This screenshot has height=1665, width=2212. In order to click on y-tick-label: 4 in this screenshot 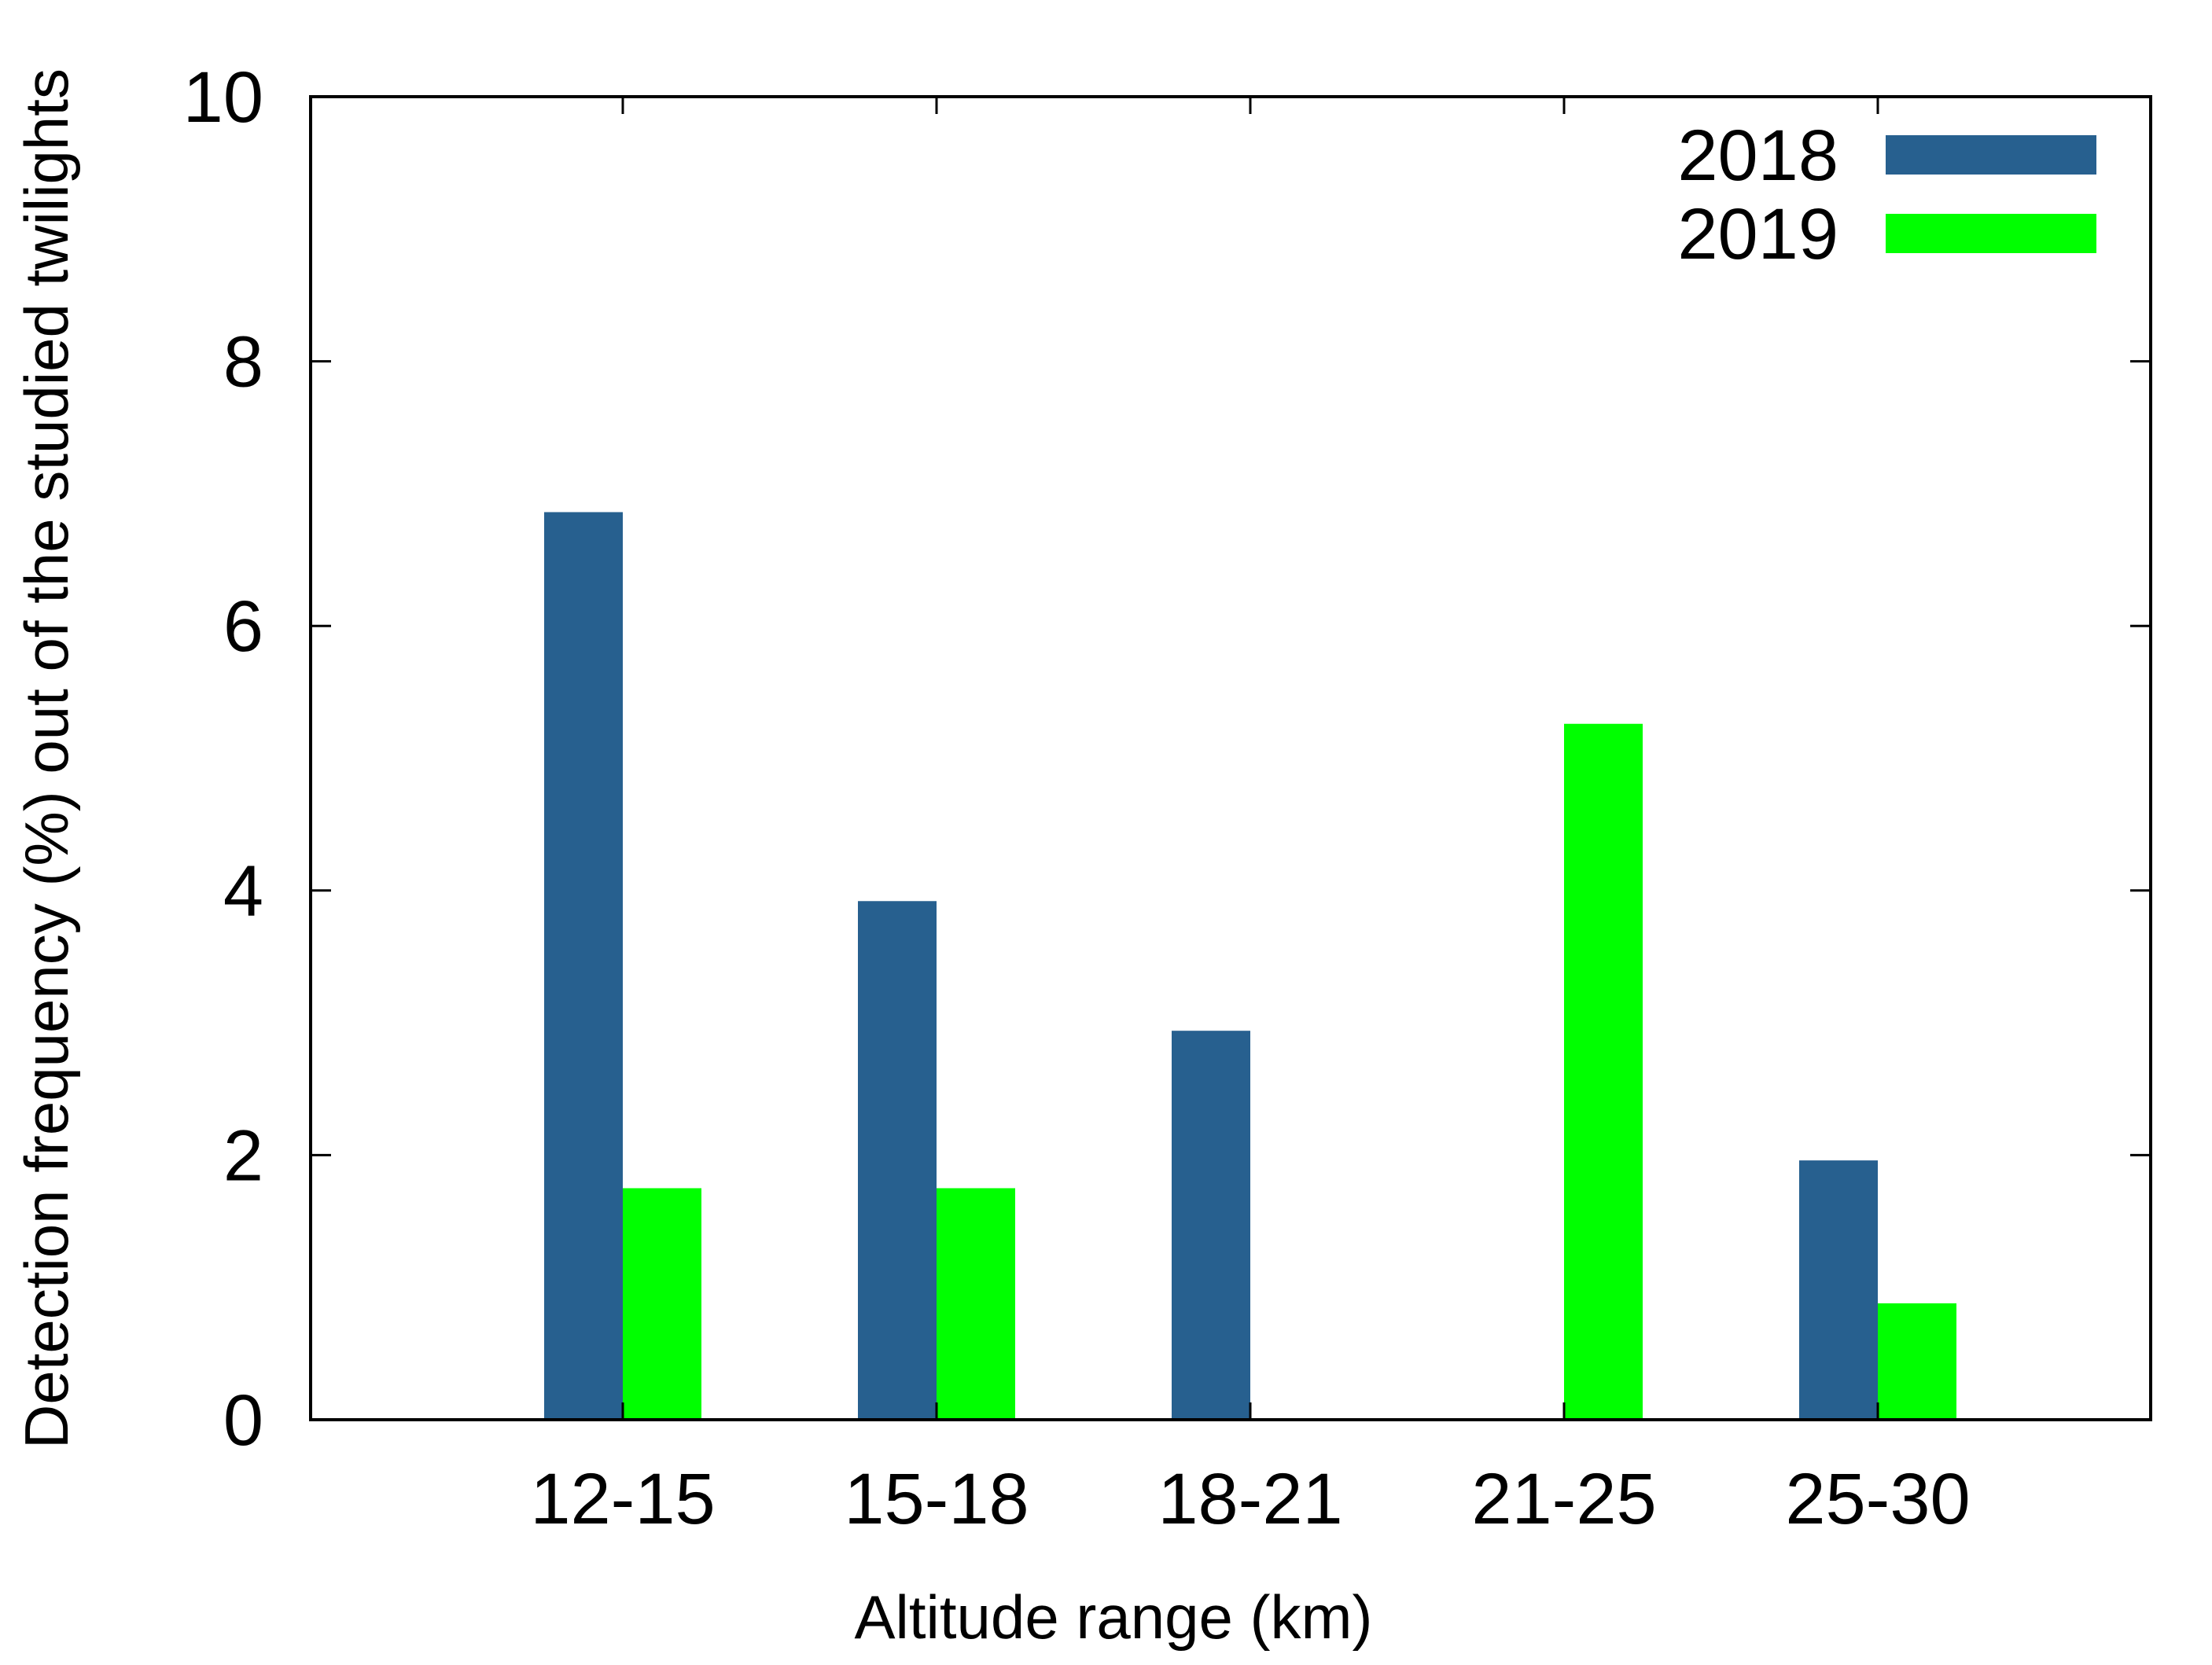, I will do `click(243, 892)`.